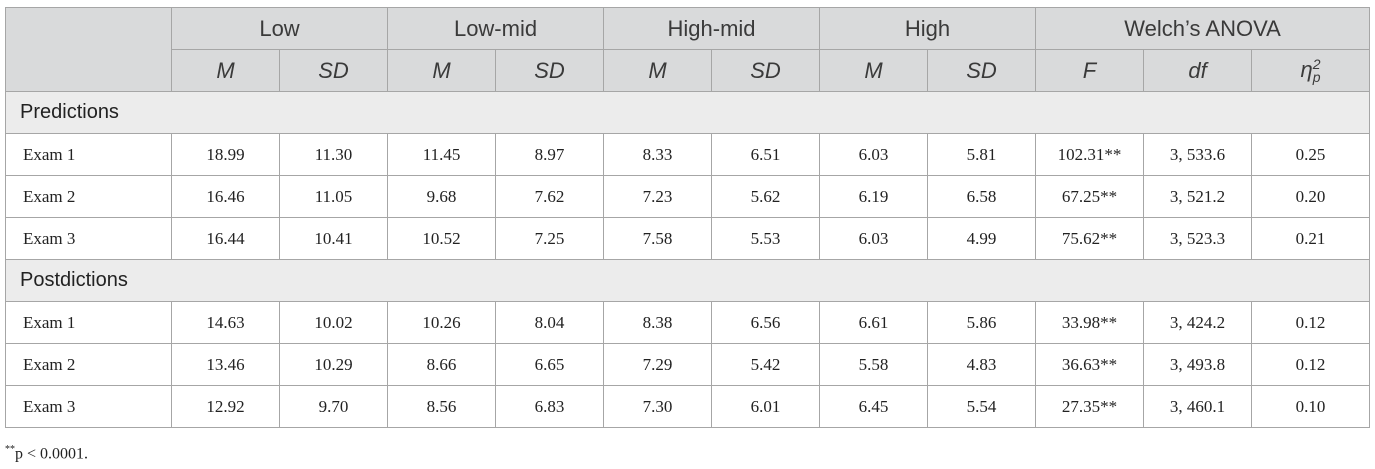 The width and height of the screenshot is (1375, 469). What do you see at coordinates (712, 28) in the screenshot?
I see `group-header: High-mid` at bounding box center [712, 28].